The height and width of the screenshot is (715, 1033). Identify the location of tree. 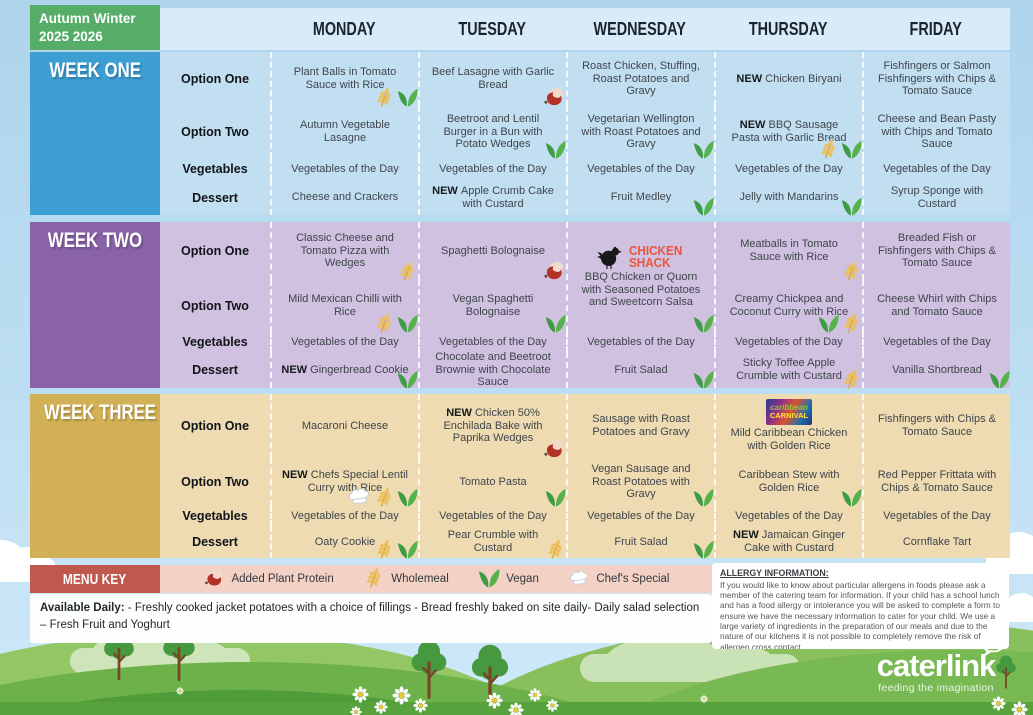
(490, 675).